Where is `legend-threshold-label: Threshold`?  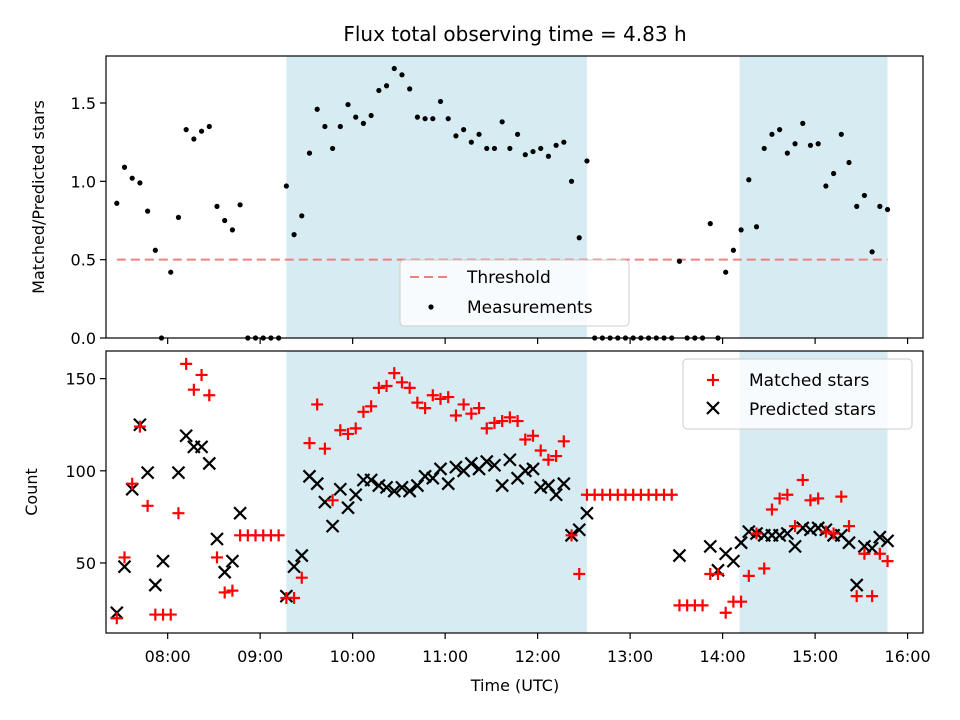 legend-threshold-label: Threshold is located at coordinates (508, 278).